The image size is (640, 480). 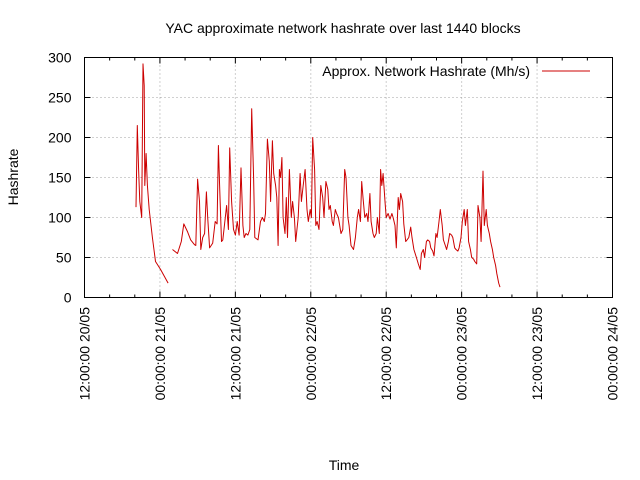 I want to click on y-tick-label: 300, so click(x=60, y=58).